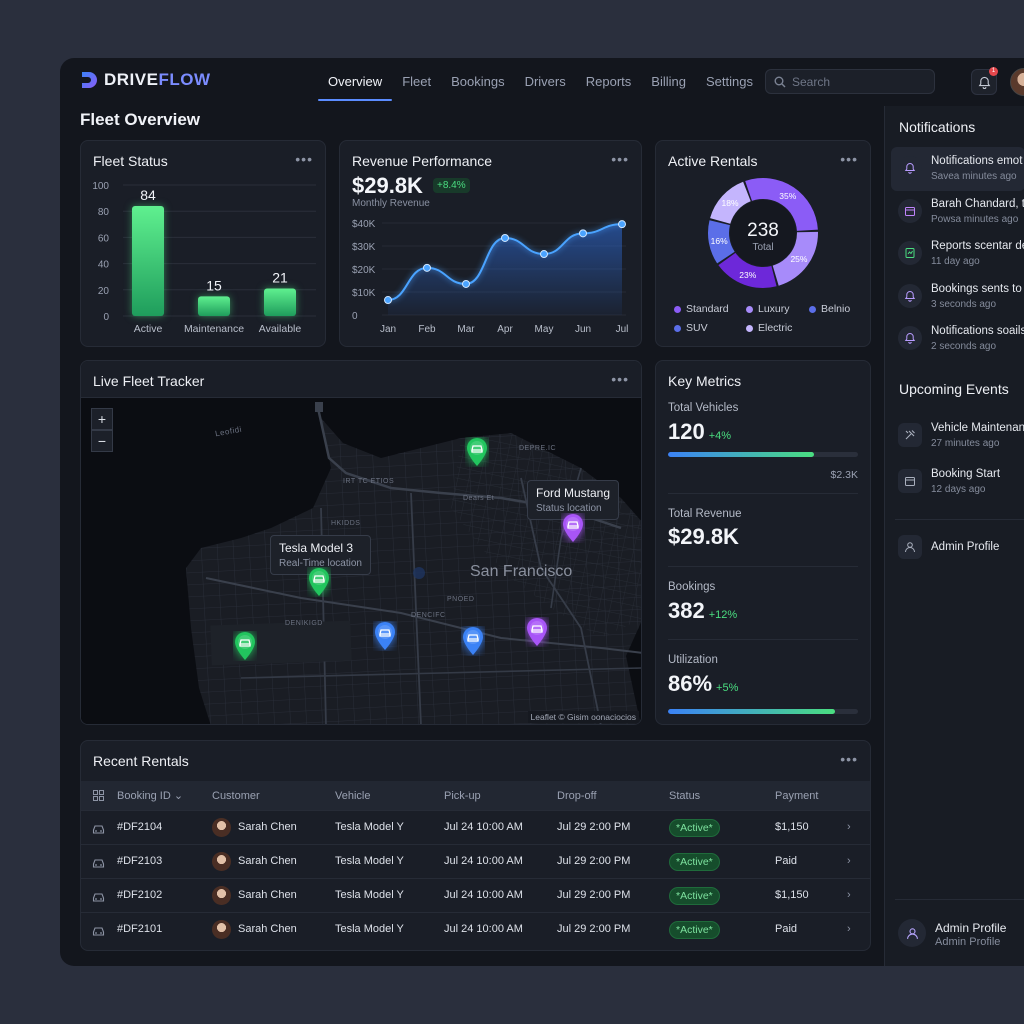  I want to click on search-input, so click(857, 81).